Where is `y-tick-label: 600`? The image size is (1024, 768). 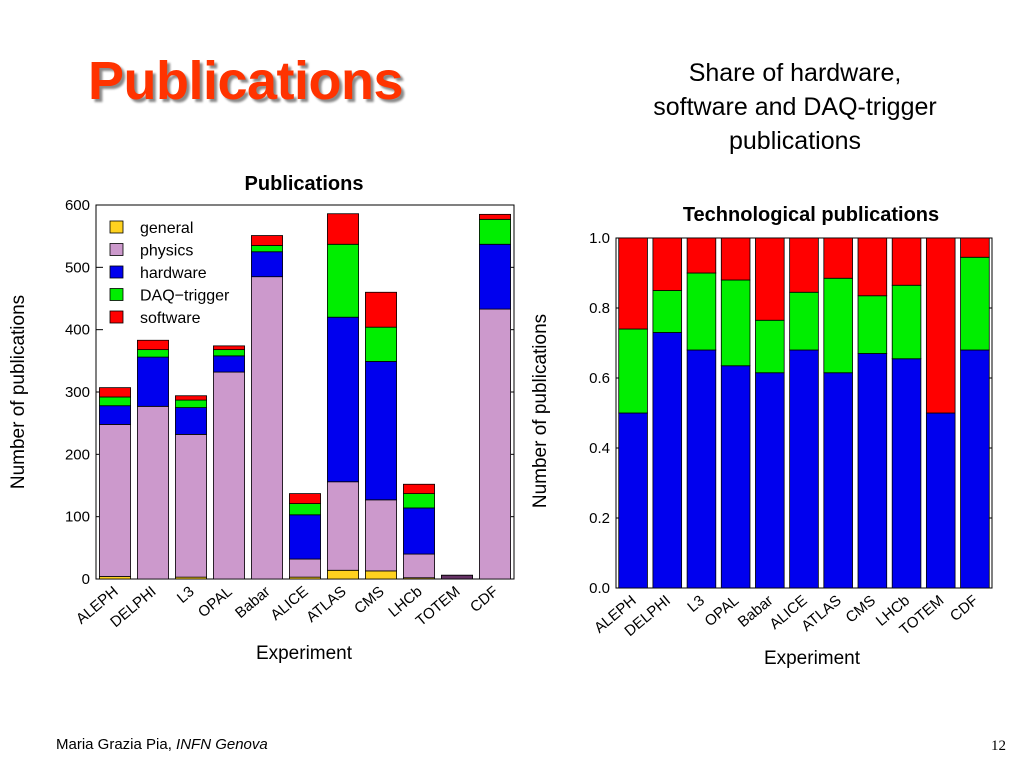 y-tick-label: 600 is located at coordinates (77, 205).